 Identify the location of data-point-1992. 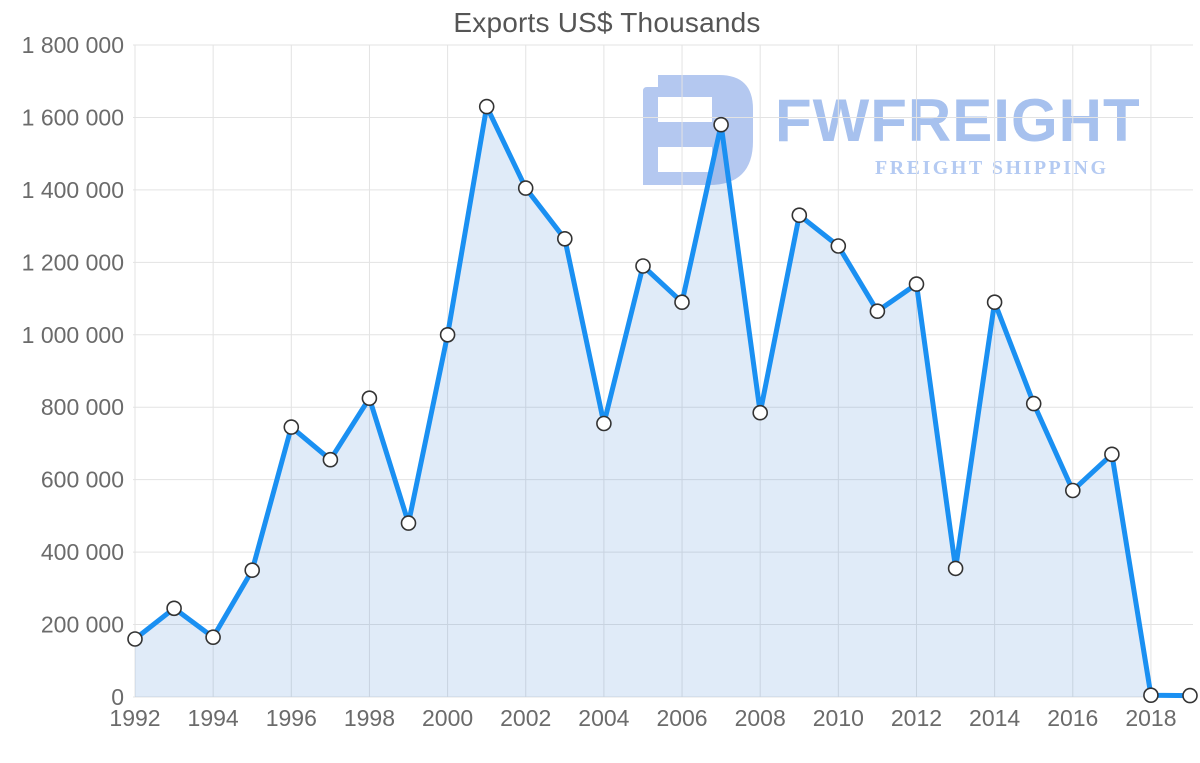
(135, 639).